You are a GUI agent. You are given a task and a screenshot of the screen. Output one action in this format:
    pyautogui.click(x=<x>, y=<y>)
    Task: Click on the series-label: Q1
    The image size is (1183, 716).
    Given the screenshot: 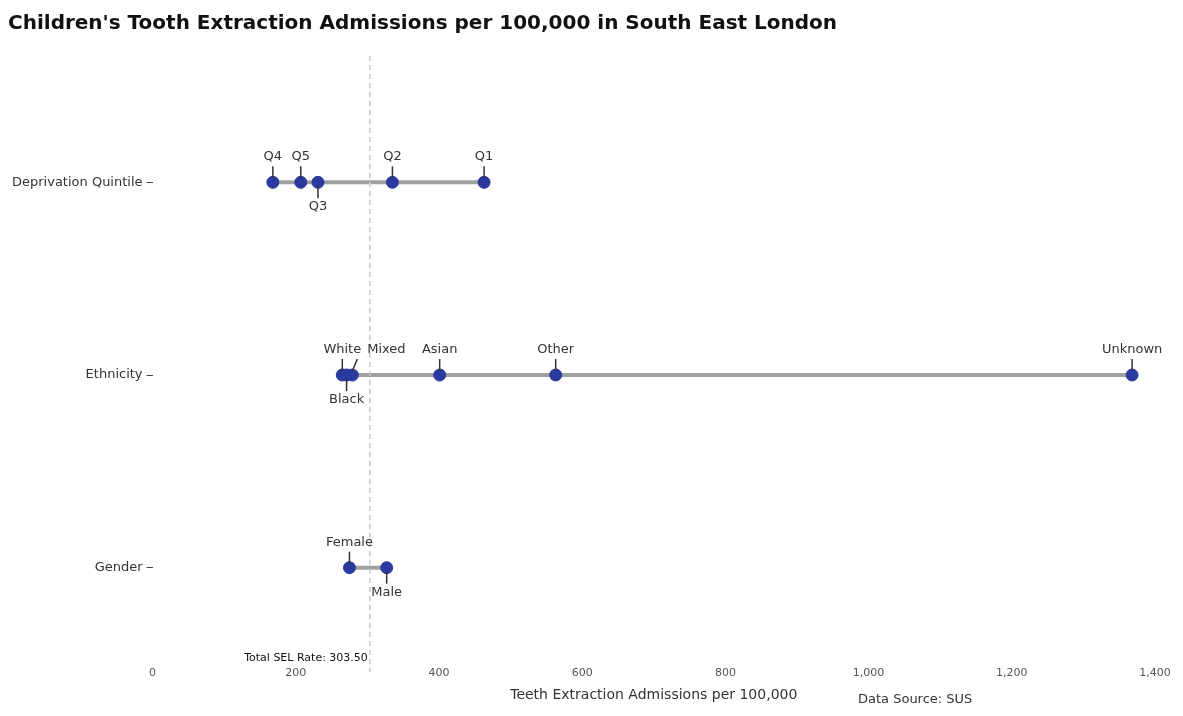 What is the action you would take?
    pyautogui.click(x=484, y=156)
    